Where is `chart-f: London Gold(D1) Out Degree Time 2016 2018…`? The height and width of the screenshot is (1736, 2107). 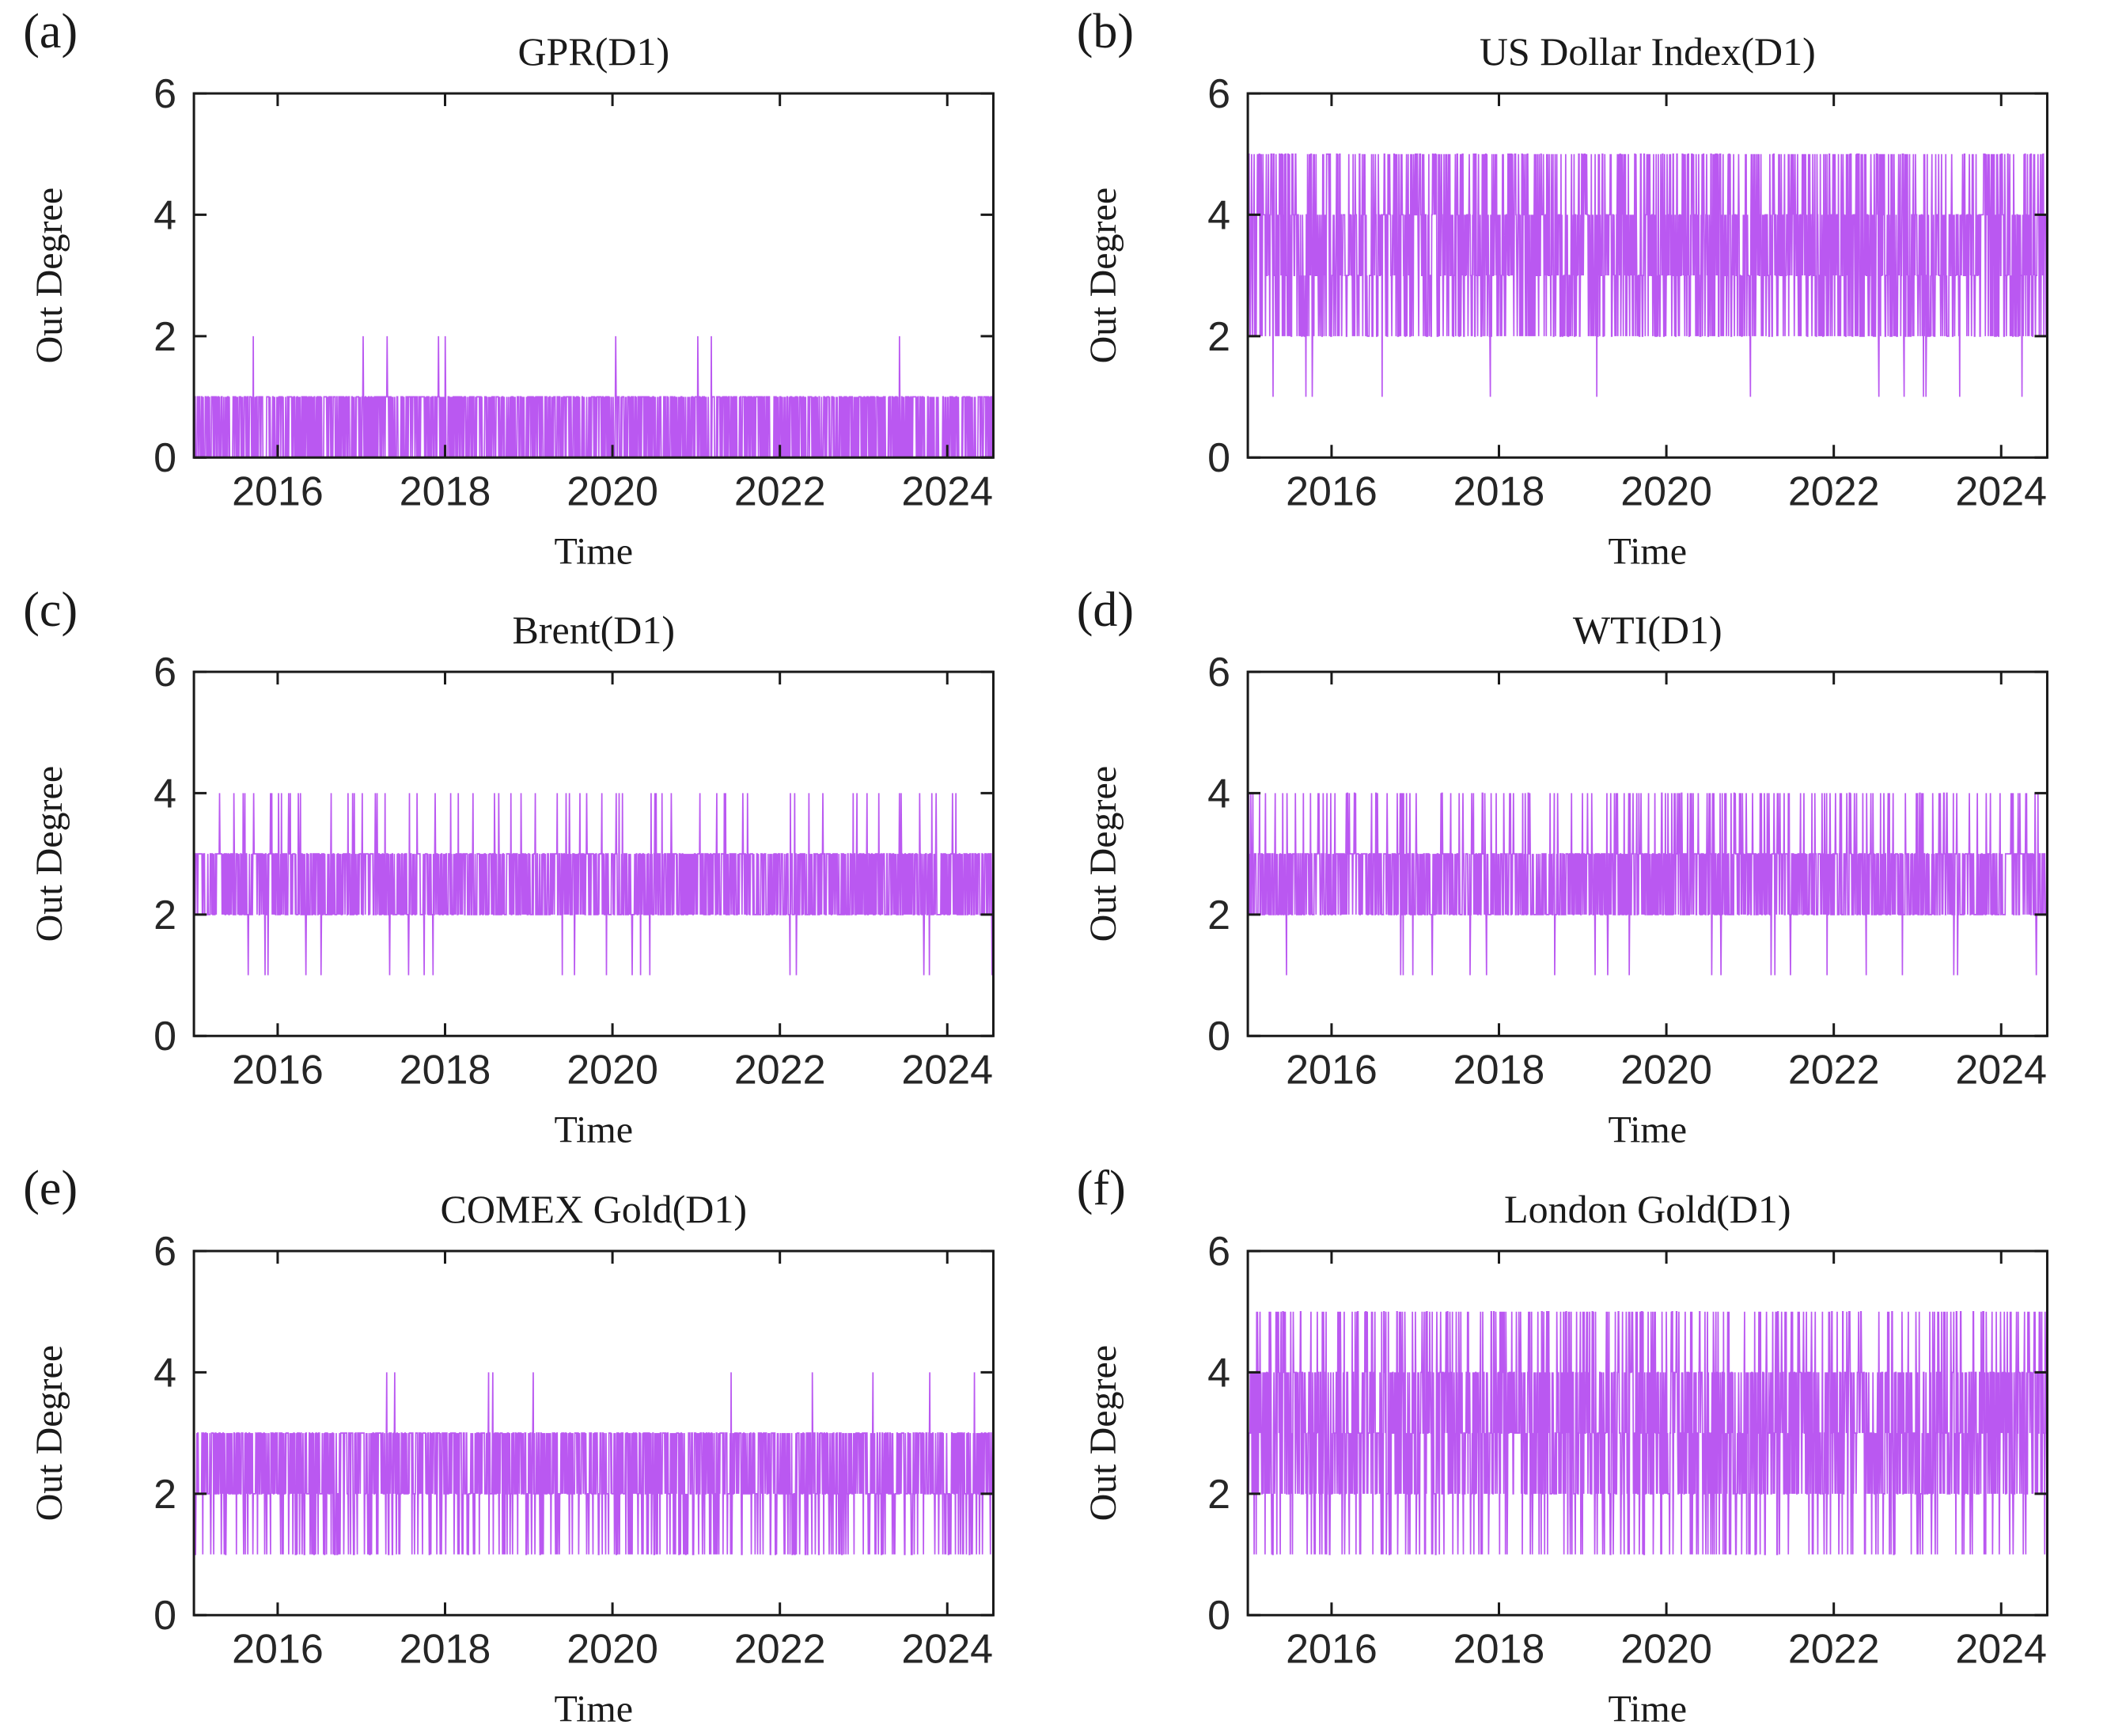 chart-f: London Gold(D1) Out Degree Time 2016 2018… is located at coordinates (1565, 1458).